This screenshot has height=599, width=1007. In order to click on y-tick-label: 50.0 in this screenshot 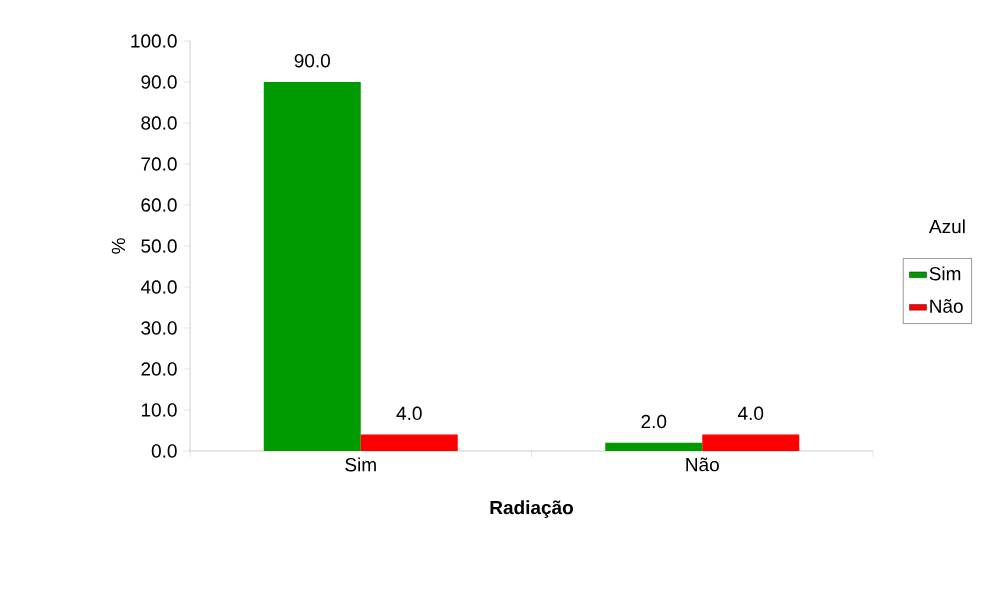, I will do `click(159, 246)`.